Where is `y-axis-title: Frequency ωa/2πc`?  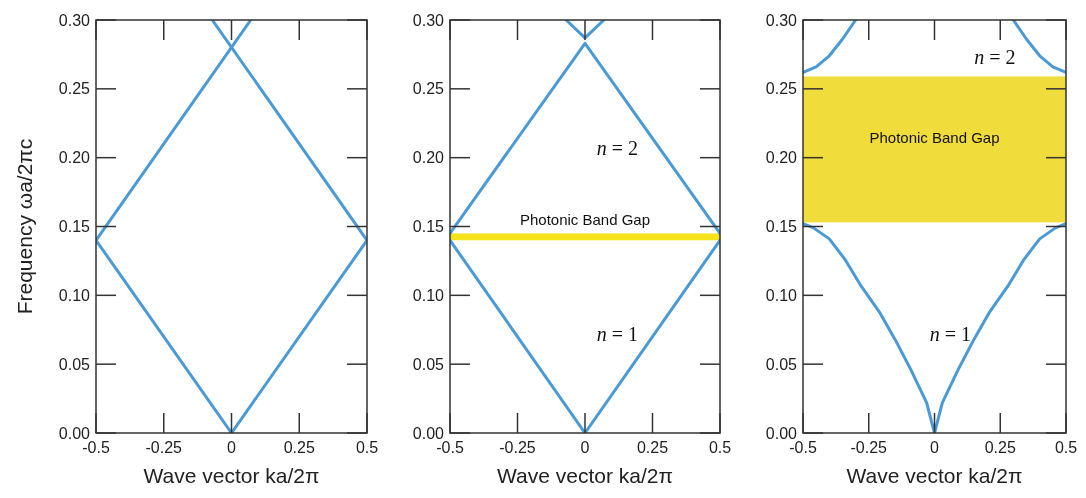
y-axis-title: Frequency ωa/2πc is located at coordinates (24, 226).